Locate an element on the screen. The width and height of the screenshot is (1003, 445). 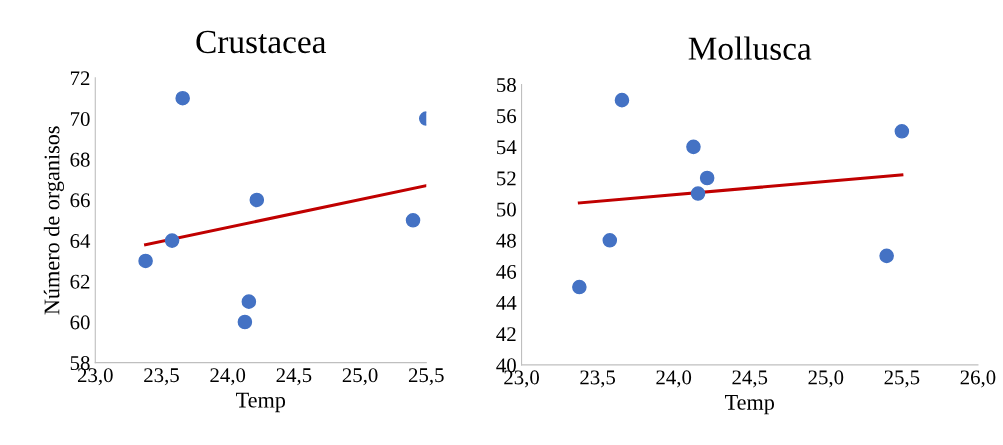
x-tick-label: 26,0 is located at coordinates (978, 379).